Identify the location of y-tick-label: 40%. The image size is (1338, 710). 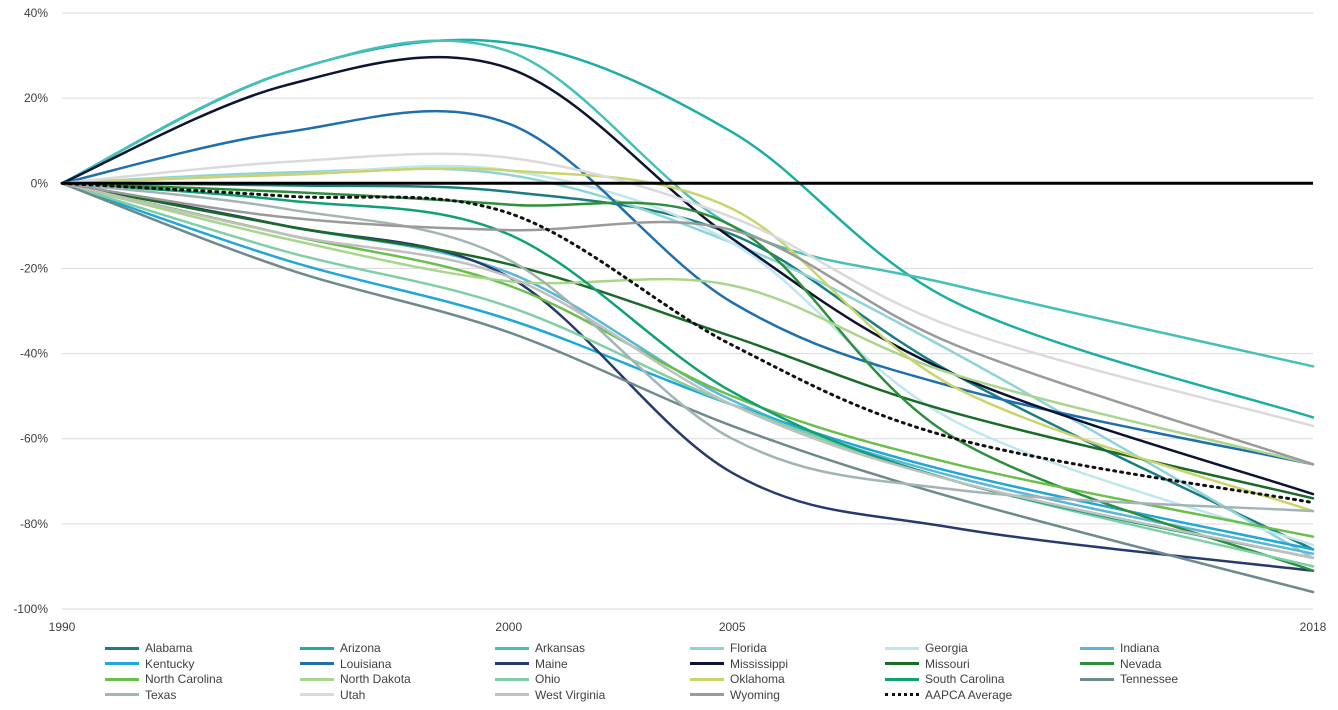
(36, 13).